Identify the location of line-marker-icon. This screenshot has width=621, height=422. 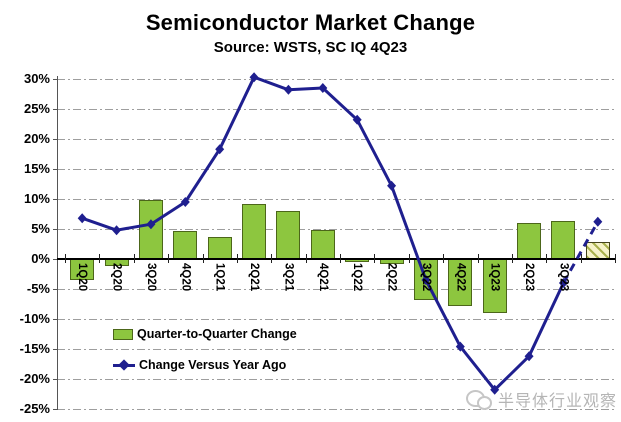
(124, 364).